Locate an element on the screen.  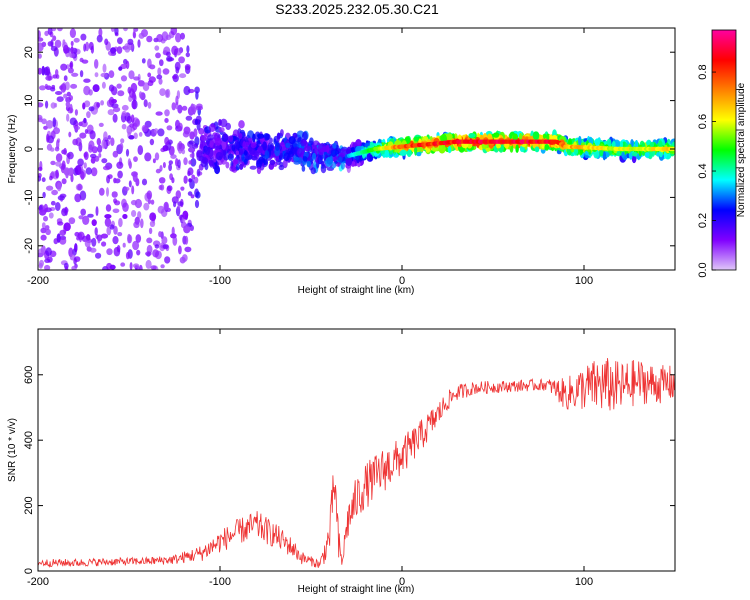
snr-y-tick-label: 0 is located at coordinates (29, 571).